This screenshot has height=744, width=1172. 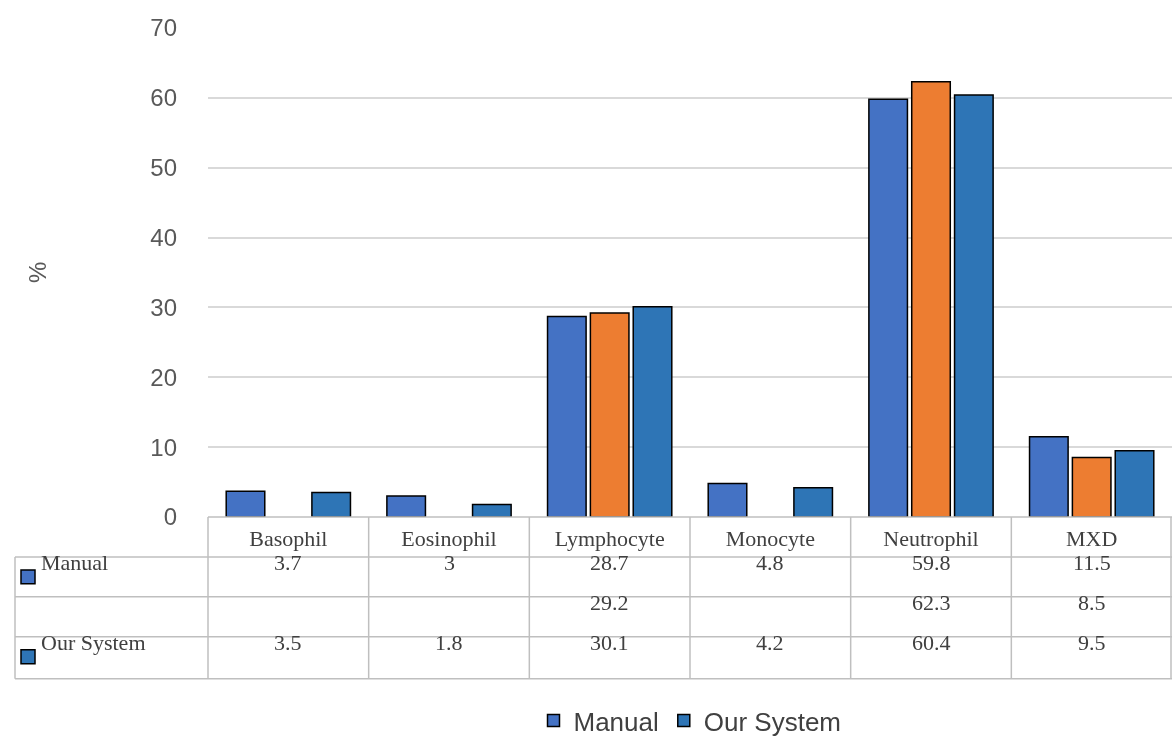 What do you see at coordinates (449, 562) in the screenshot?
I see `data-label: 3` at bounding box center [449, 562].